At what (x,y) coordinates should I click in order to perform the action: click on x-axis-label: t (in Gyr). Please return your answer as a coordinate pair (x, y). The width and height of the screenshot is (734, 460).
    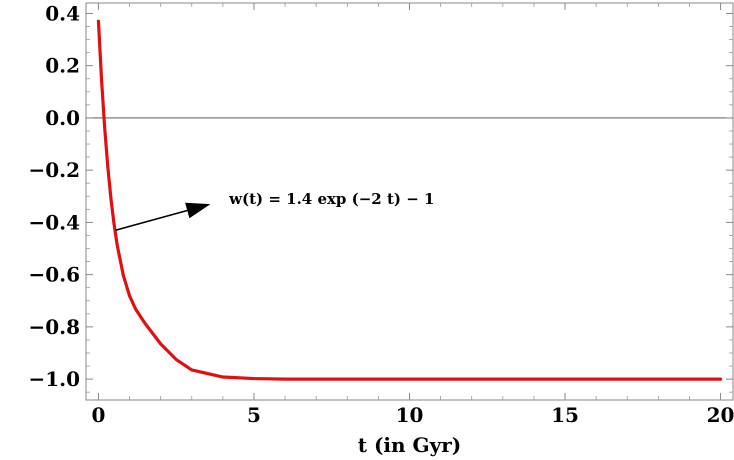
    Looking at the image, I should click on (409, 445).